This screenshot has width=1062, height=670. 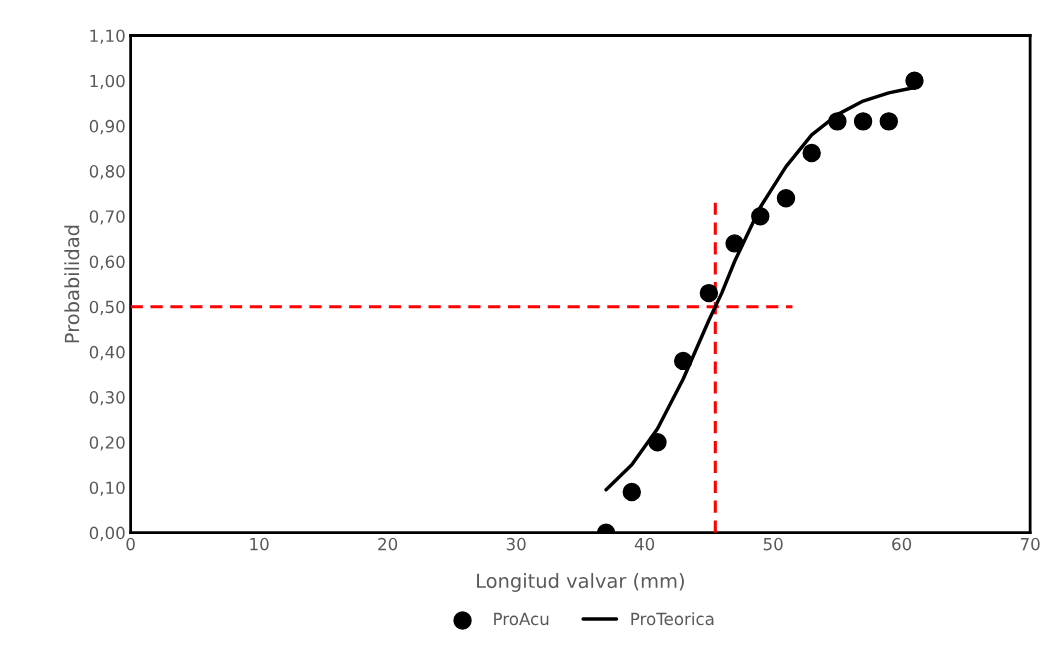 I want to click on y-axis-title: Probabilidad, so click(x=72, y=284).